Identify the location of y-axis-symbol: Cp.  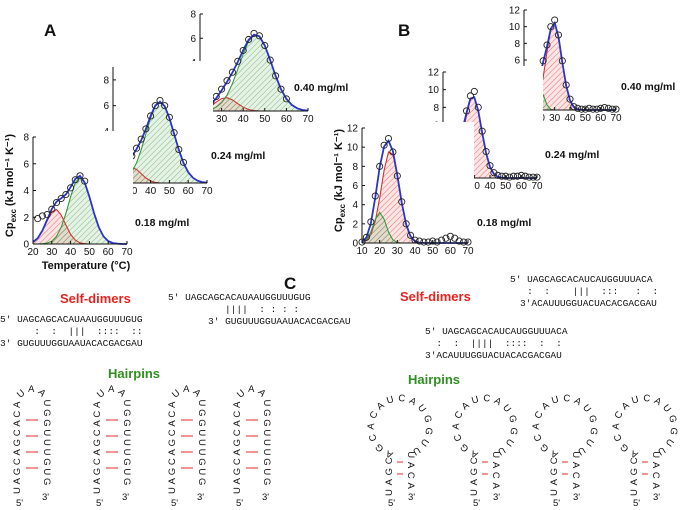
(339, 224).